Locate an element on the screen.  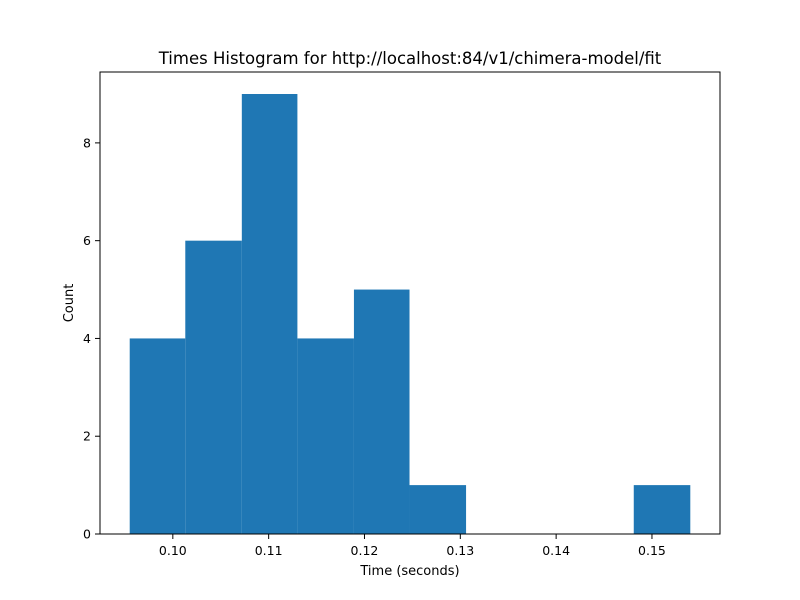
x-tick-label: 0.12 is located at coordinates (365, 550).